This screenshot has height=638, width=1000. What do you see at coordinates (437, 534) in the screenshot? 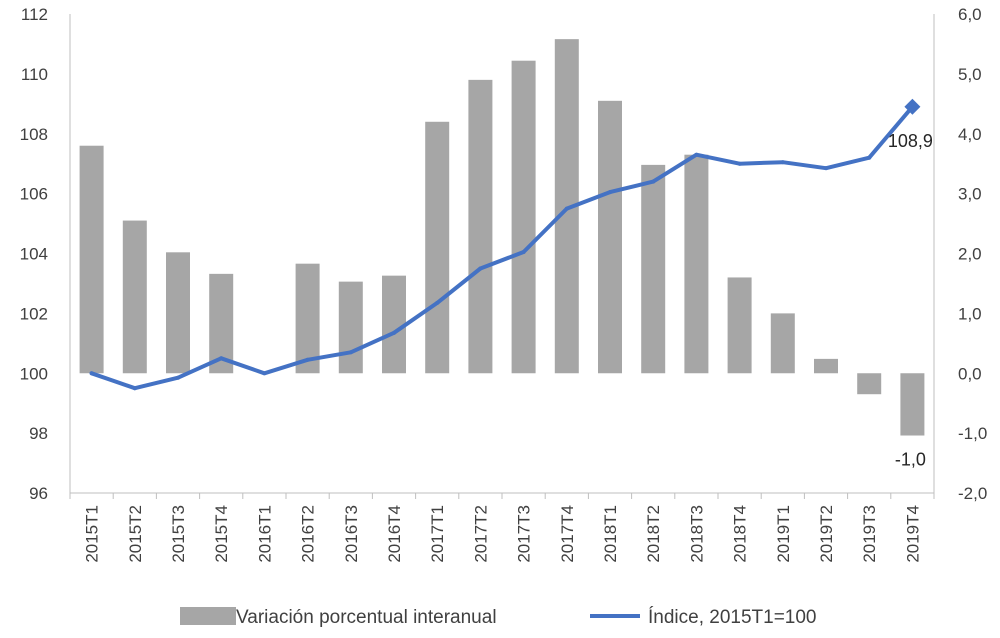
I see `x-tick-label: 2017T1` at bounding box center [437, 534].